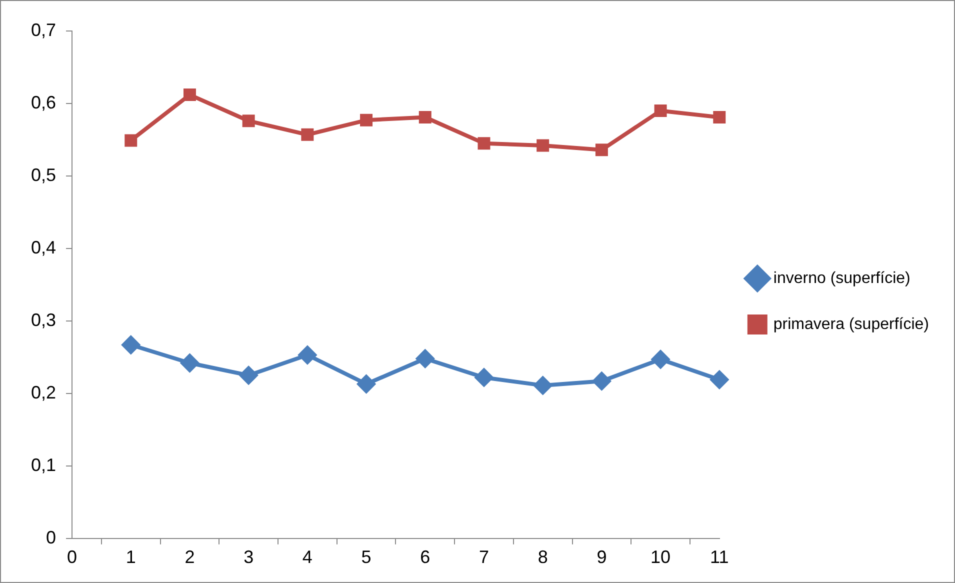  What do you see at coordinates (131, 557) in the screenshot?
I see `x-tick-label: 1` at bounding box center [131, 557].